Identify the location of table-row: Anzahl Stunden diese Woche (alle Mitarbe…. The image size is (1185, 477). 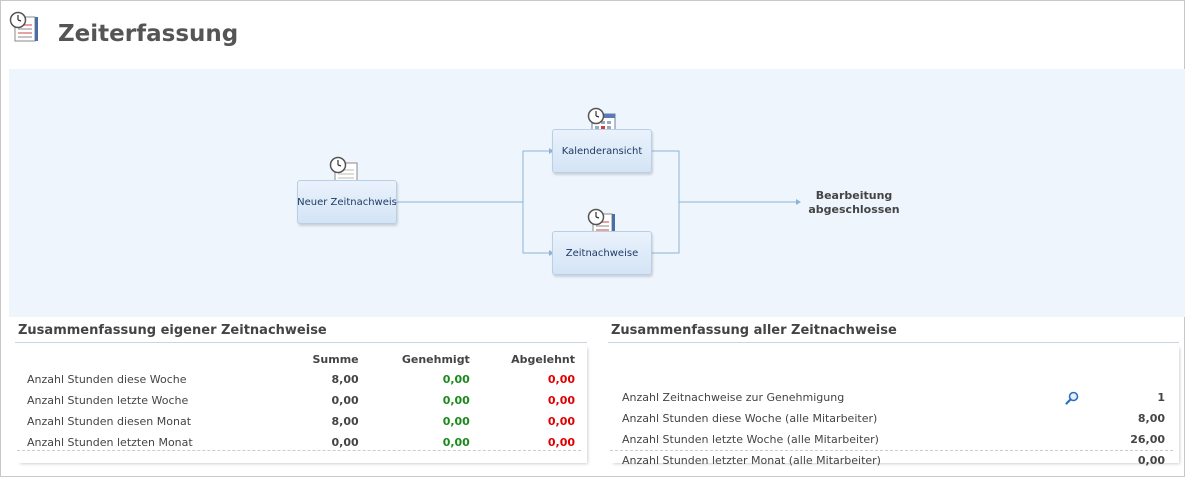
(894, 418).